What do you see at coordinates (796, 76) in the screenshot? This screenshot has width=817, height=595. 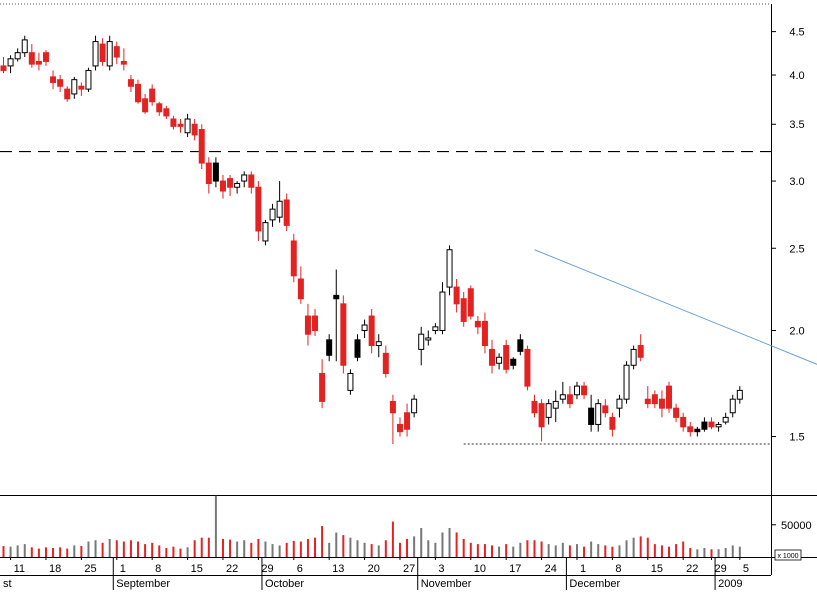 I see `price-tick-label: 4.0` at bounding box center [796, 76].